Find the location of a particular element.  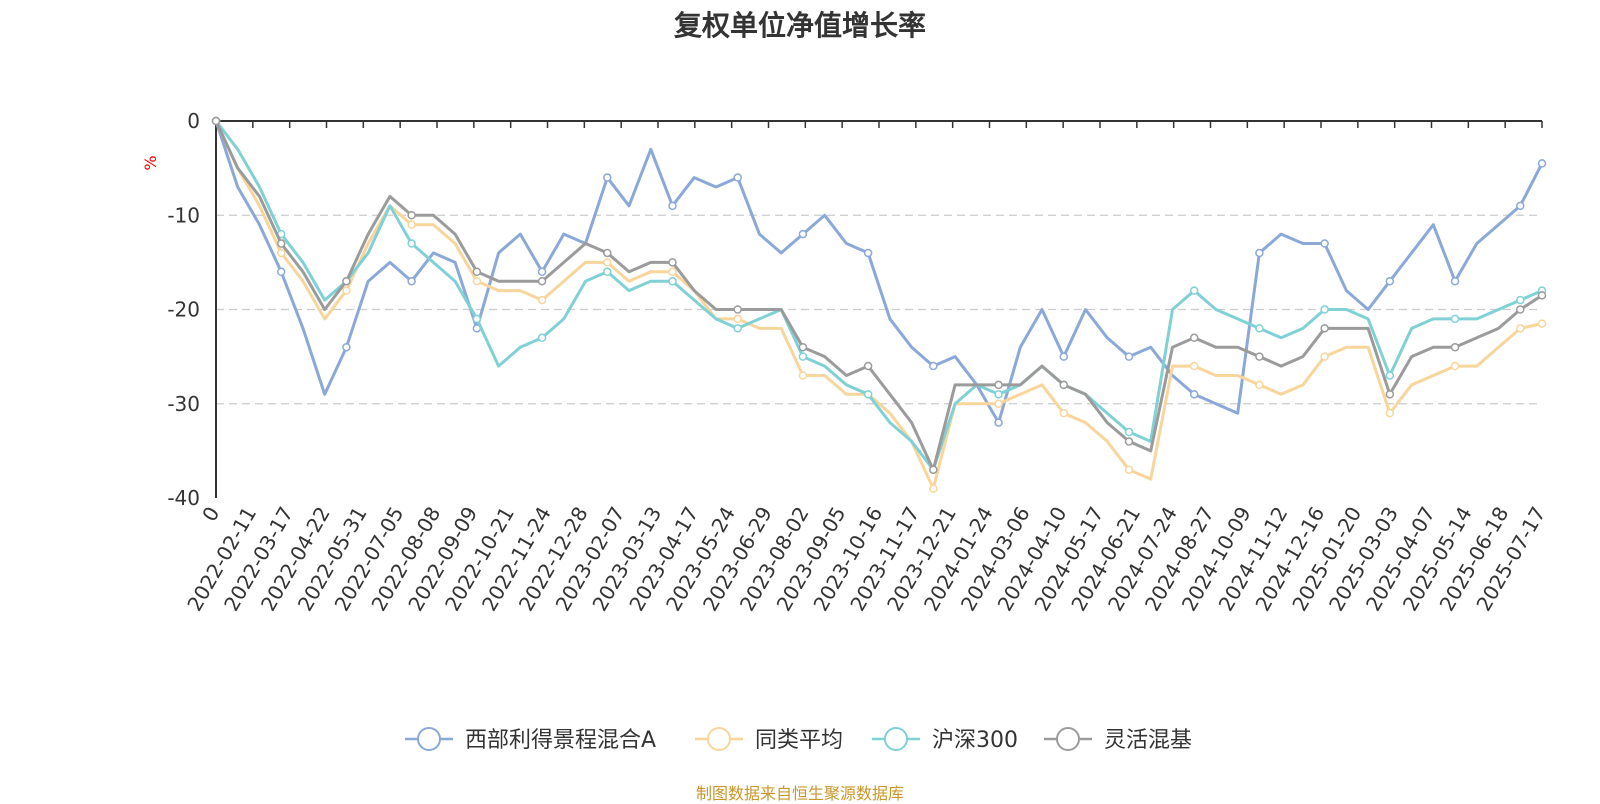

y-tick-label: -30 is located at coordinates (183, 404).